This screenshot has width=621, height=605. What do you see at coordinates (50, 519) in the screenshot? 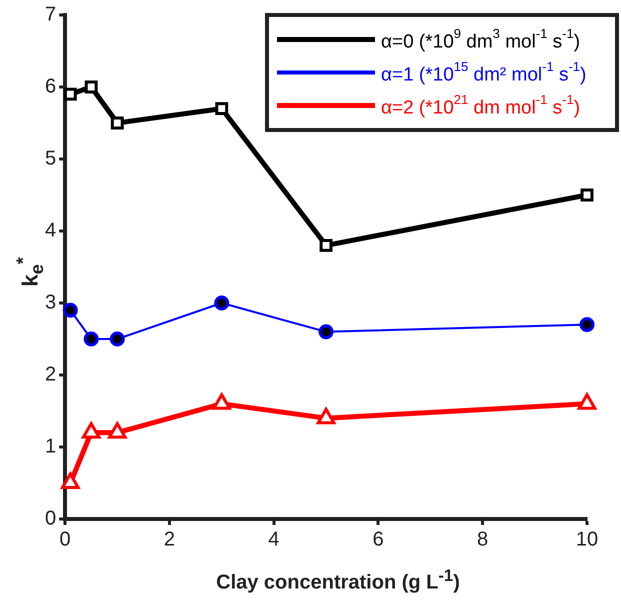
I see `y-tick-label: 0` at bounding box center [50, 519].